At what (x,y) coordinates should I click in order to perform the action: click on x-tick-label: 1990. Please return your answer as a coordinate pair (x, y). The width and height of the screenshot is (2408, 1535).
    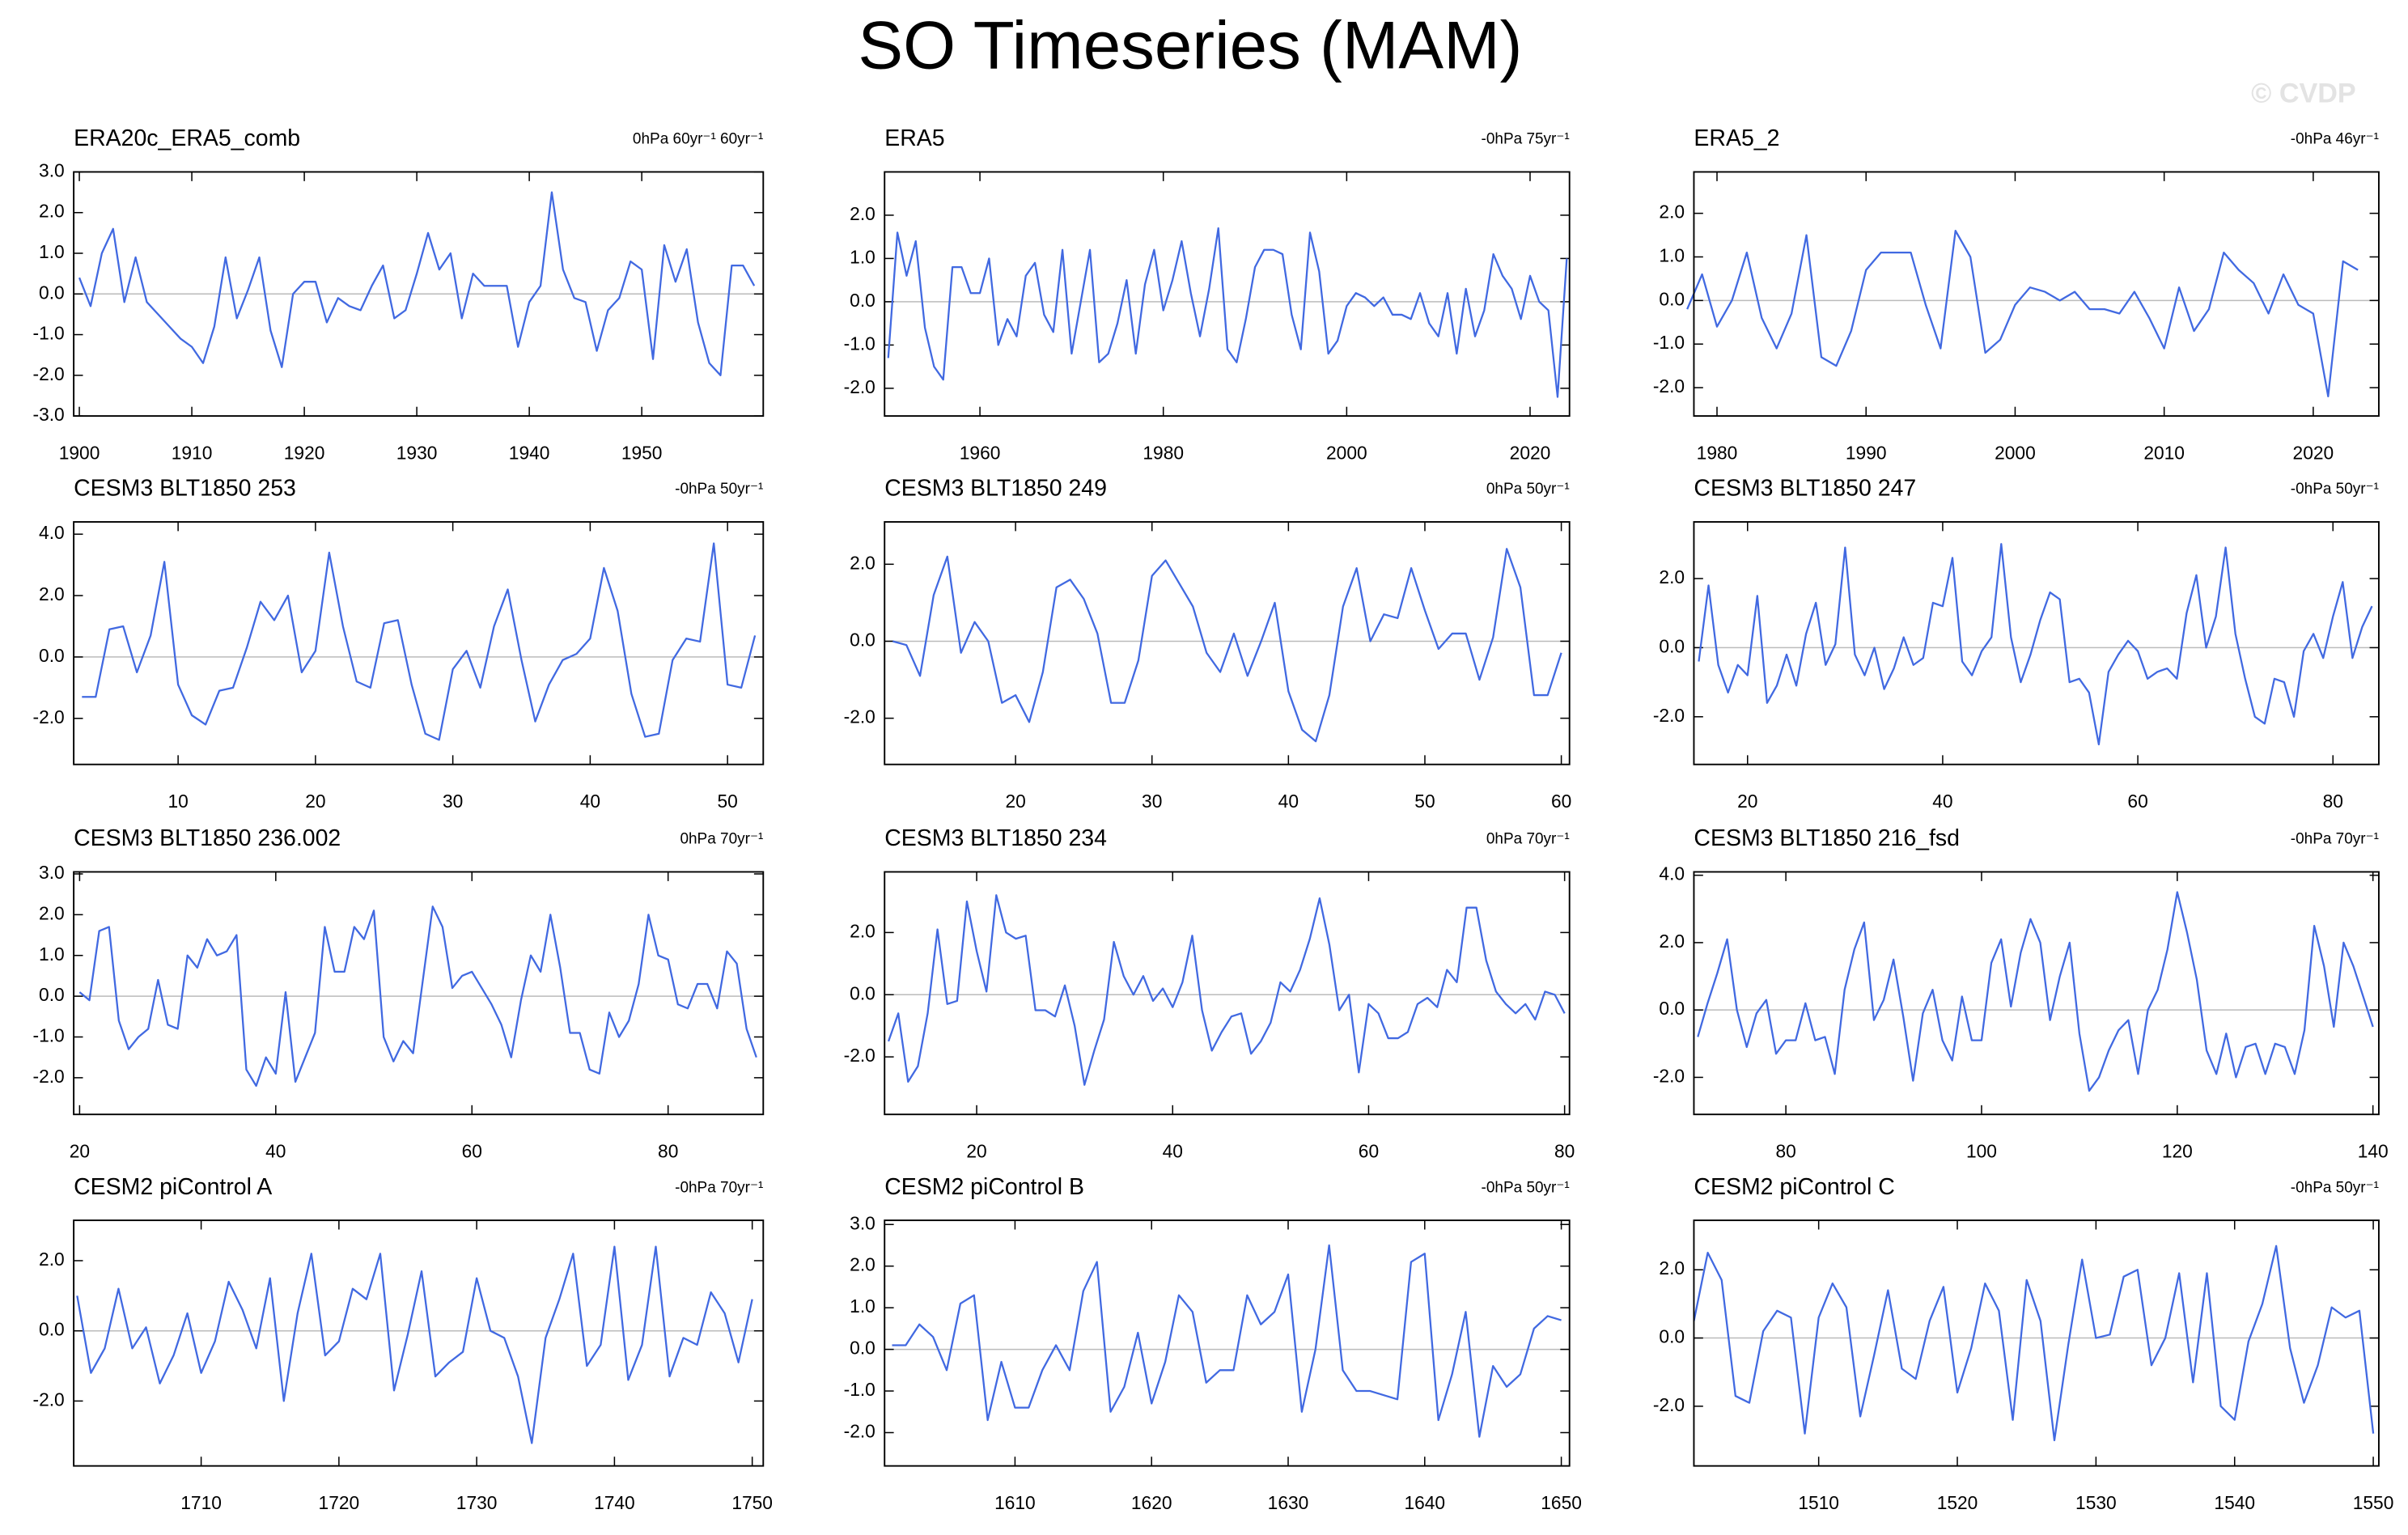
    Looking at the image, I should click on (1866, 453).